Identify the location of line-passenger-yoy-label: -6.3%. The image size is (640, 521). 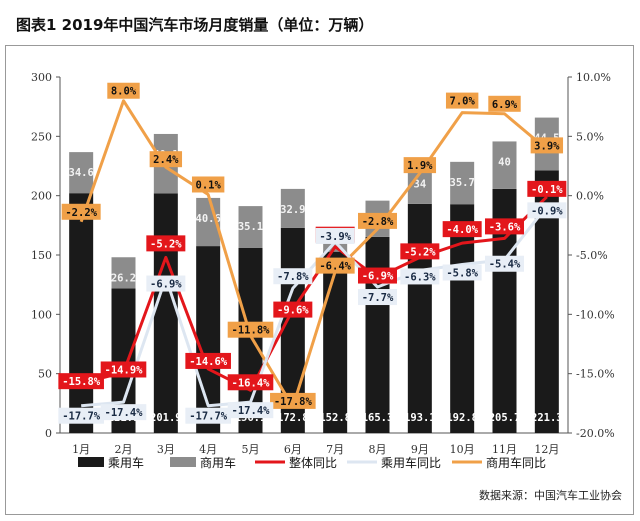
(420, 277).